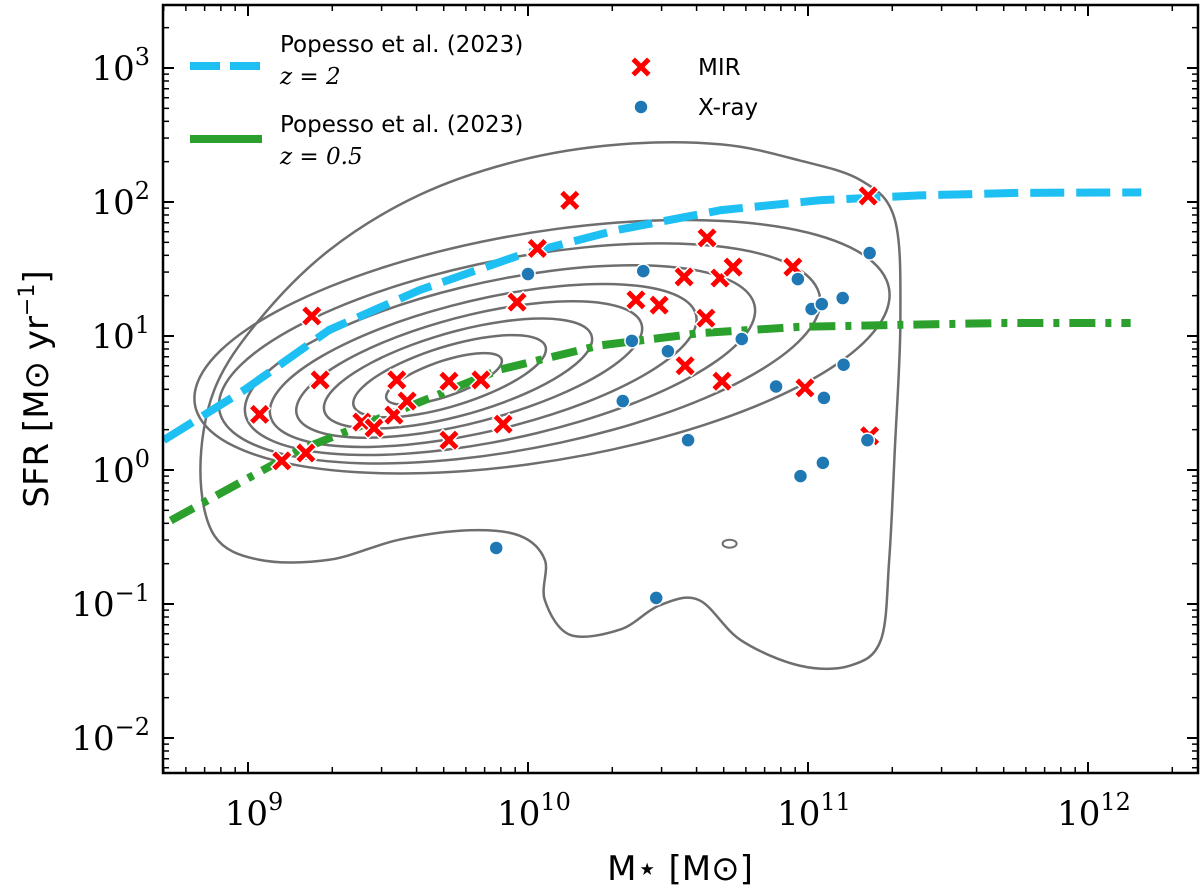  Describe the element at coordinates (534, 811) in the screenshot. I see `x-tick-label: 1010` at that location.